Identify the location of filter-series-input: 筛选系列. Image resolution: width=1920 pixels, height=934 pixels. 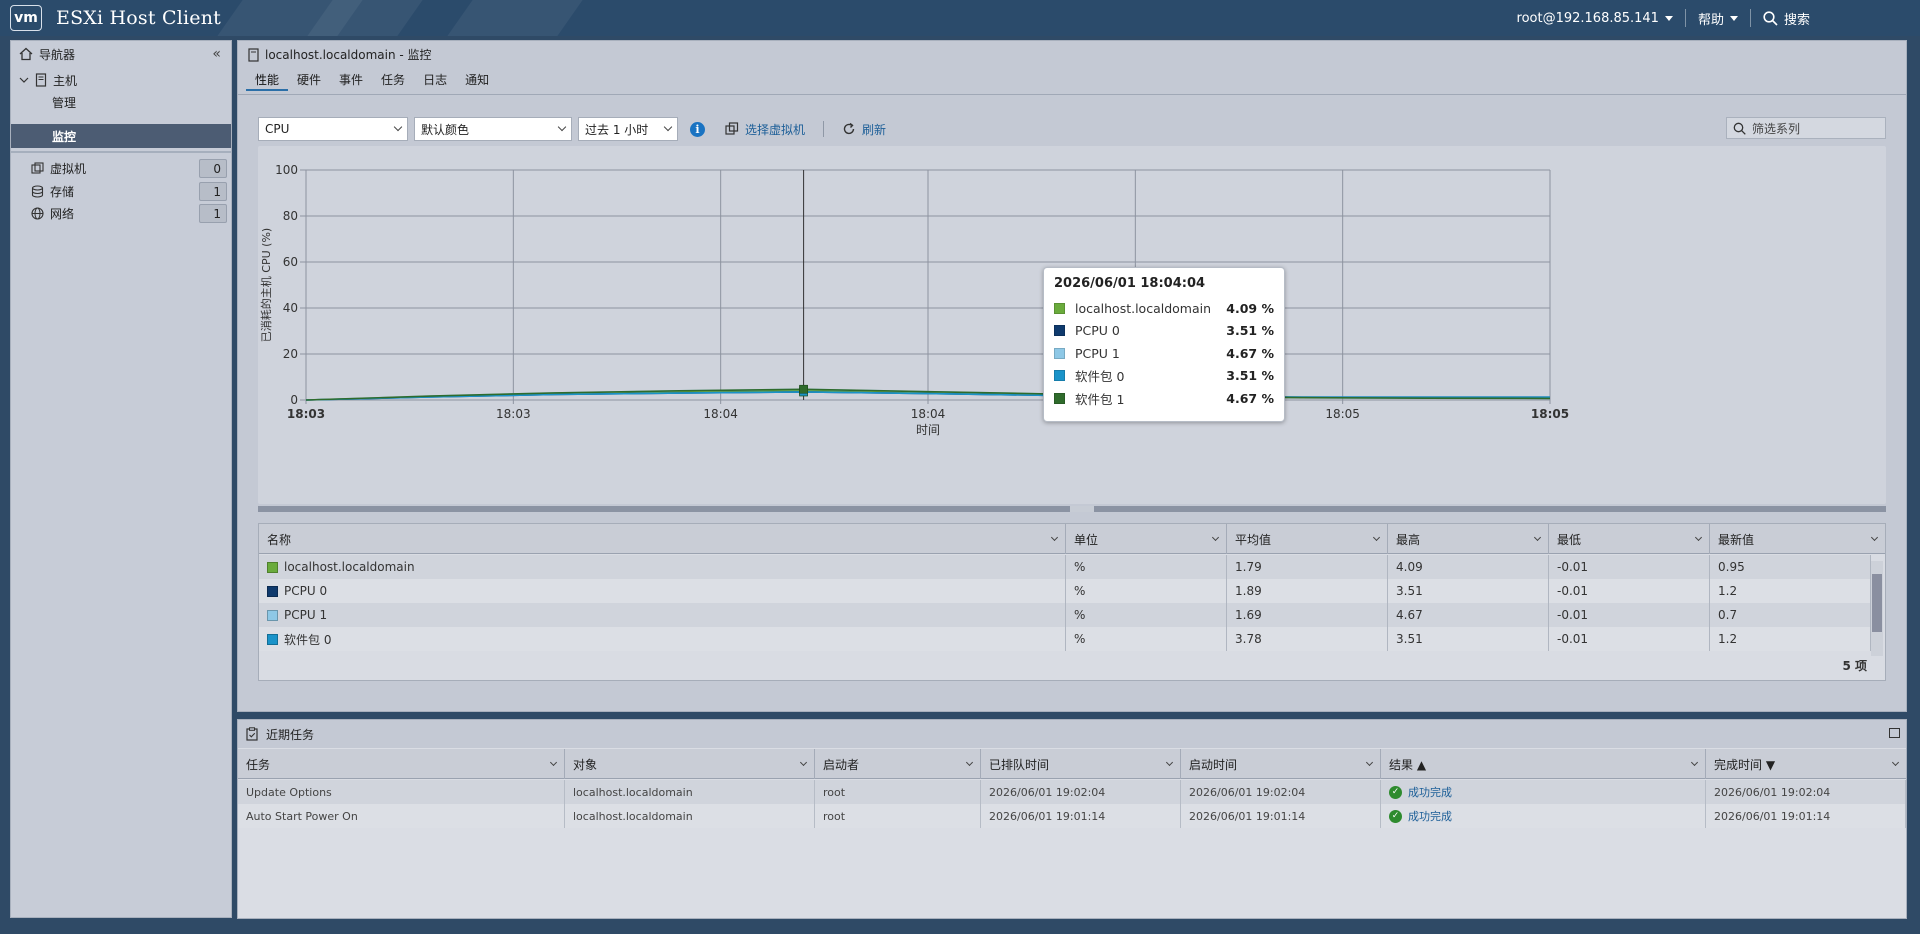
(1806, 128).